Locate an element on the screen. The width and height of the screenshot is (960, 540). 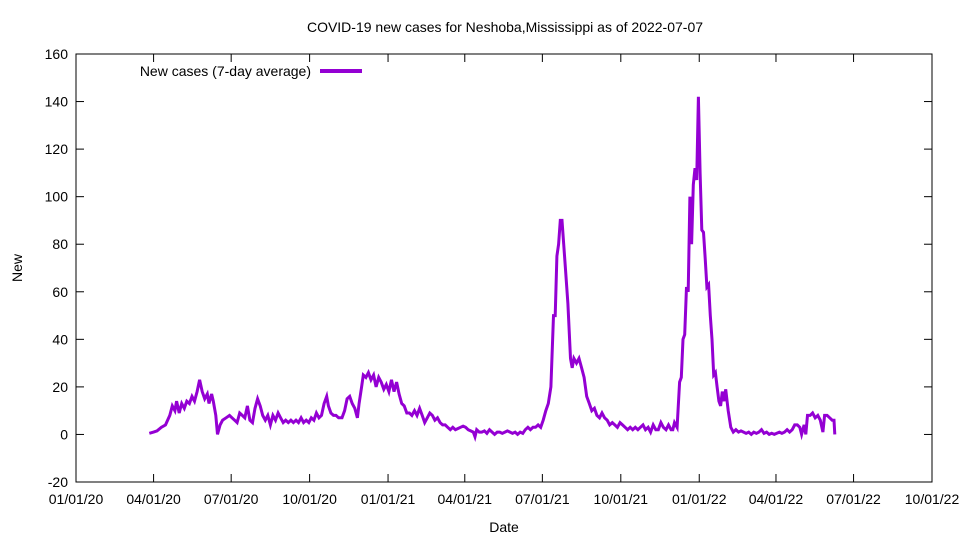
x-tick-label: 07/01/21 is located at coordinates (542, 499).